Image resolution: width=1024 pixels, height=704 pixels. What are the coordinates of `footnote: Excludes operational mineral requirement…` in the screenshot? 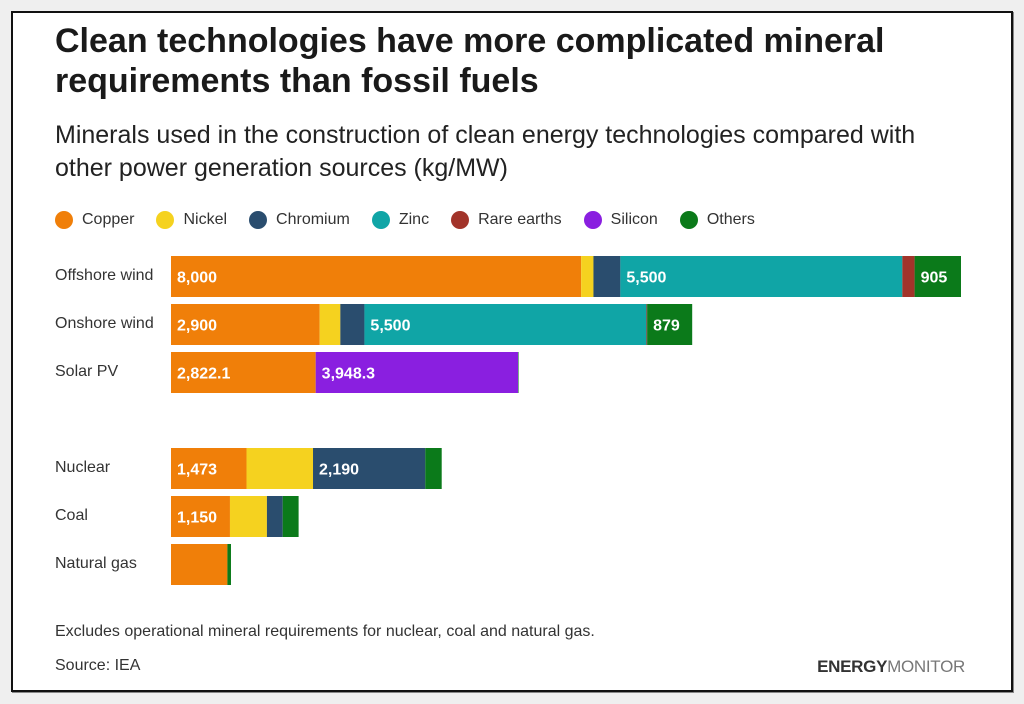 It's located at (325, 631).